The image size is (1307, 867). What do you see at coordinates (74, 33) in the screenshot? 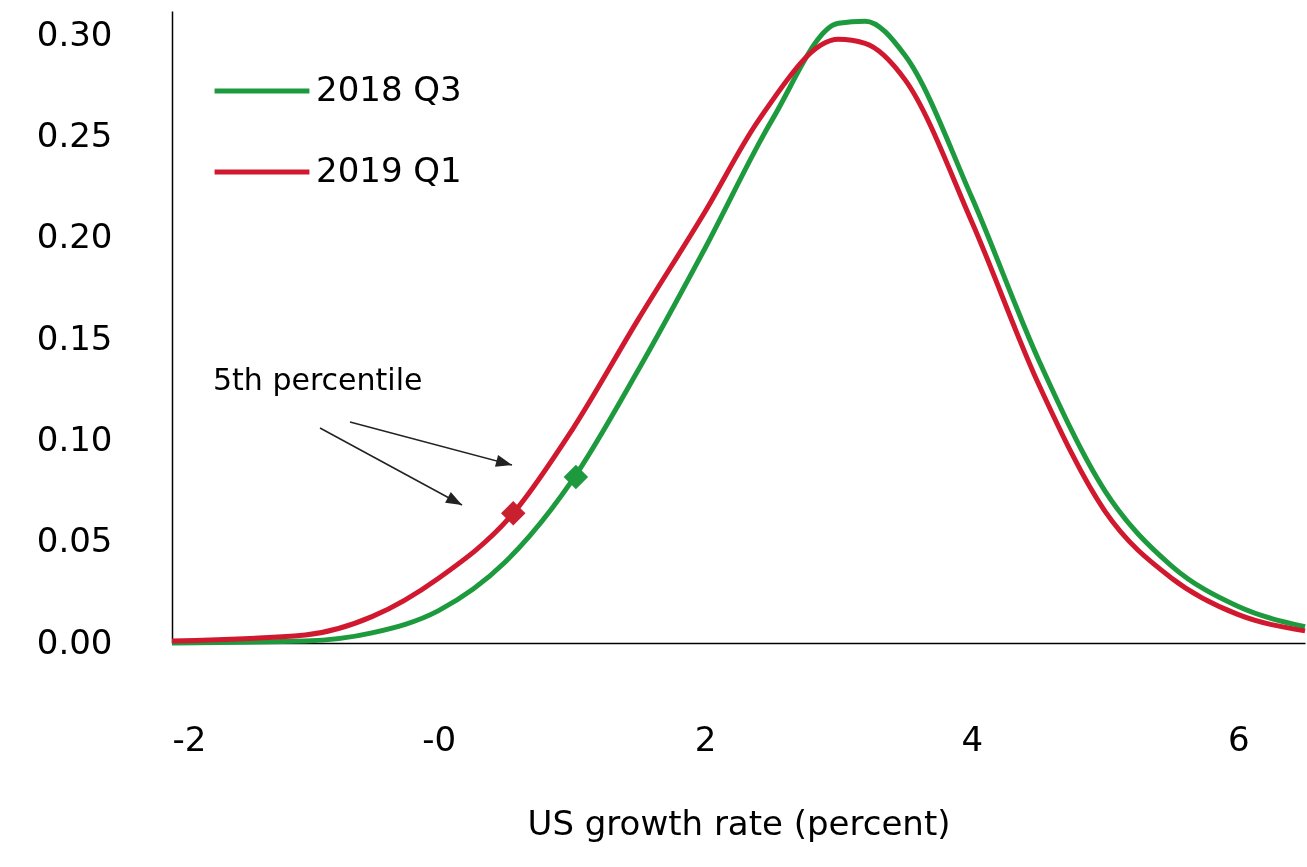
I see `y-tick-label: 0.30` at bounding box center [74, 33].